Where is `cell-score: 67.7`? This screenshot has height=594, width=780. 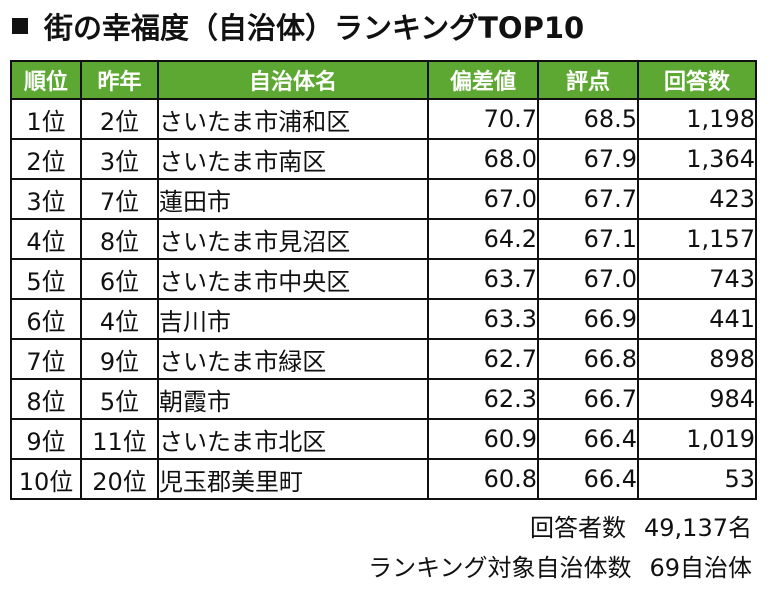 cell-score: 67.7 is located at coordinates (588, 199).